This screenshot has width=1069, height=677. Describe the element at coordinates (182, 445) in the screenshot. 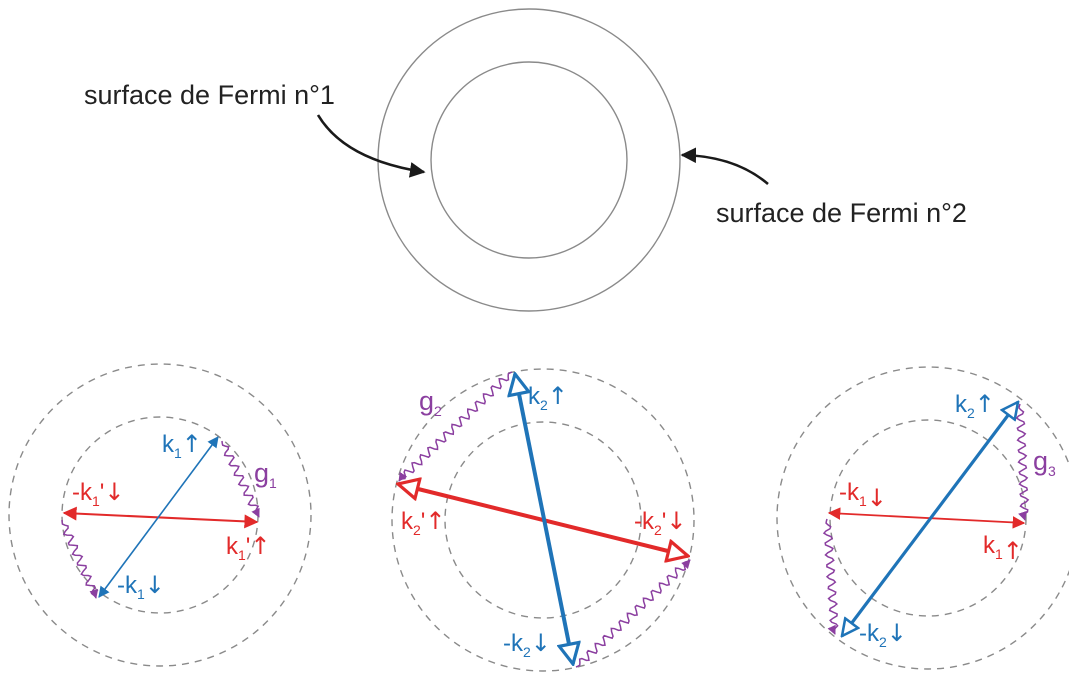

I see `momentum-label-blue-top: k1↑` at that location.